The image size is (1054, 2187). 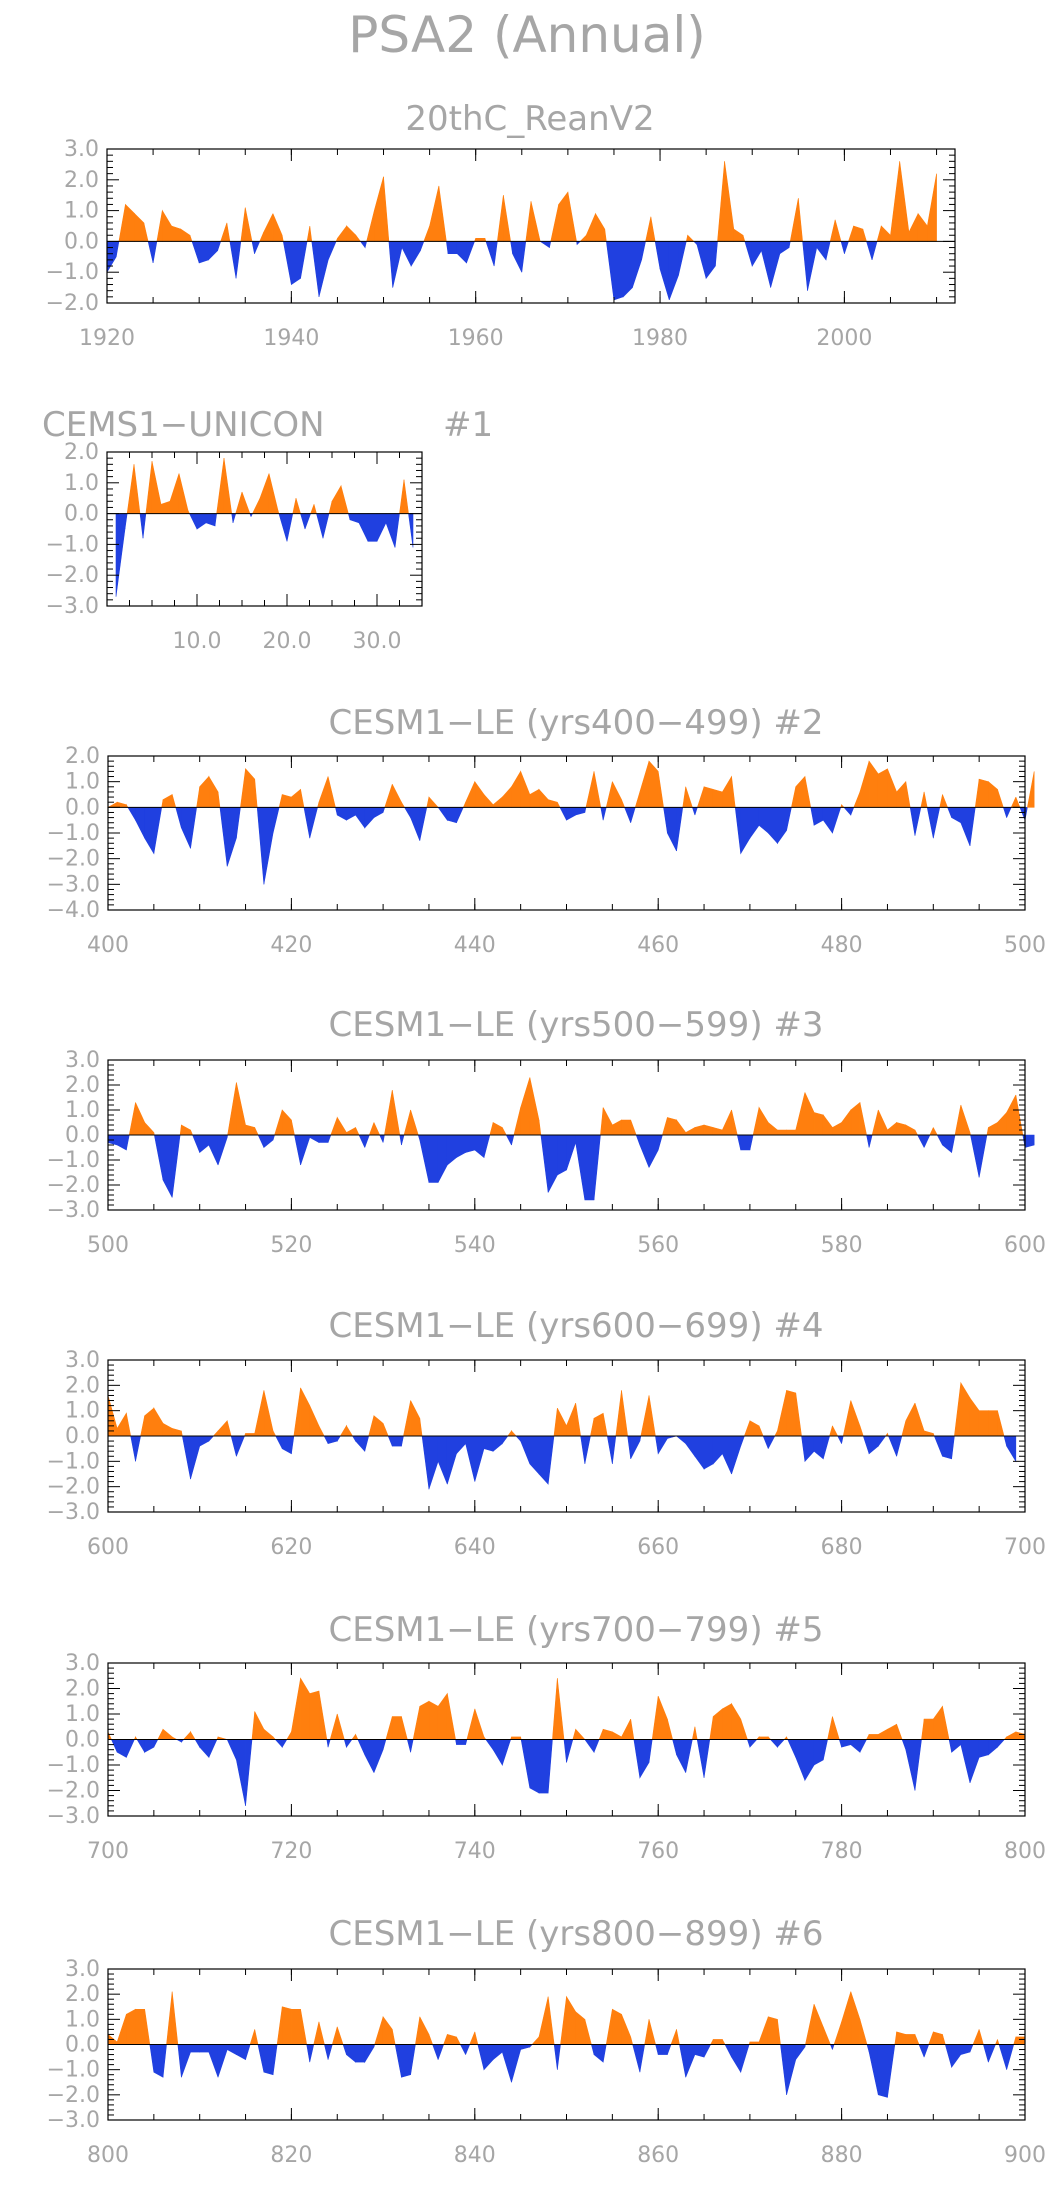 I want to click on x-tick-label: 620, so click(x=291, y=1547).